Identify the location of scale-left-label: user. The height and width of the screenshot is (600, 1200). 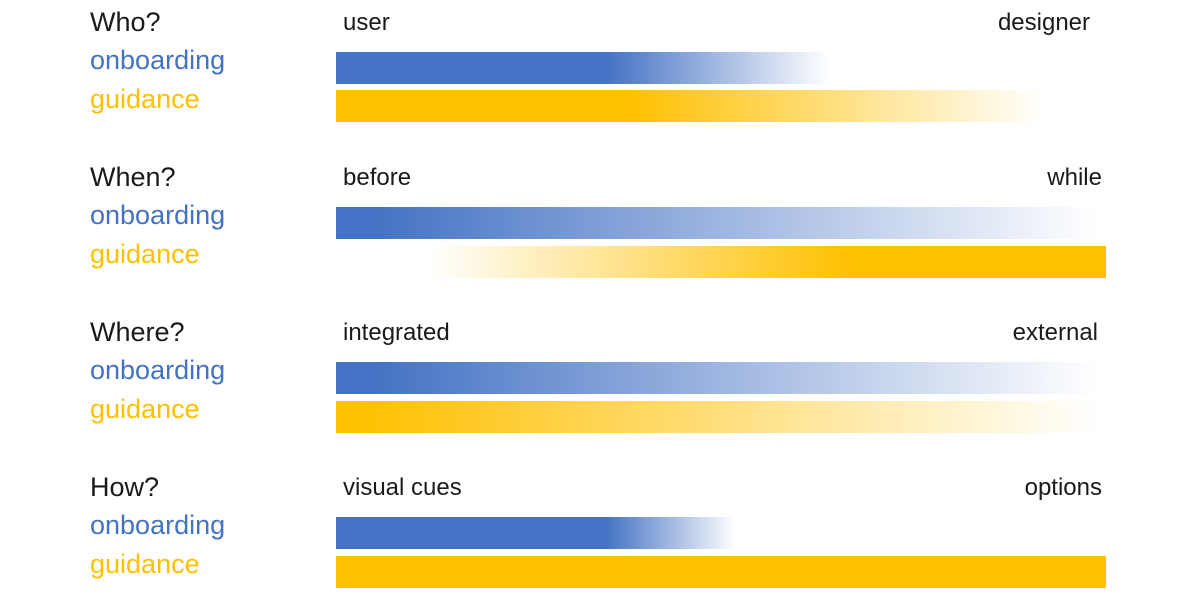
(366, 22).